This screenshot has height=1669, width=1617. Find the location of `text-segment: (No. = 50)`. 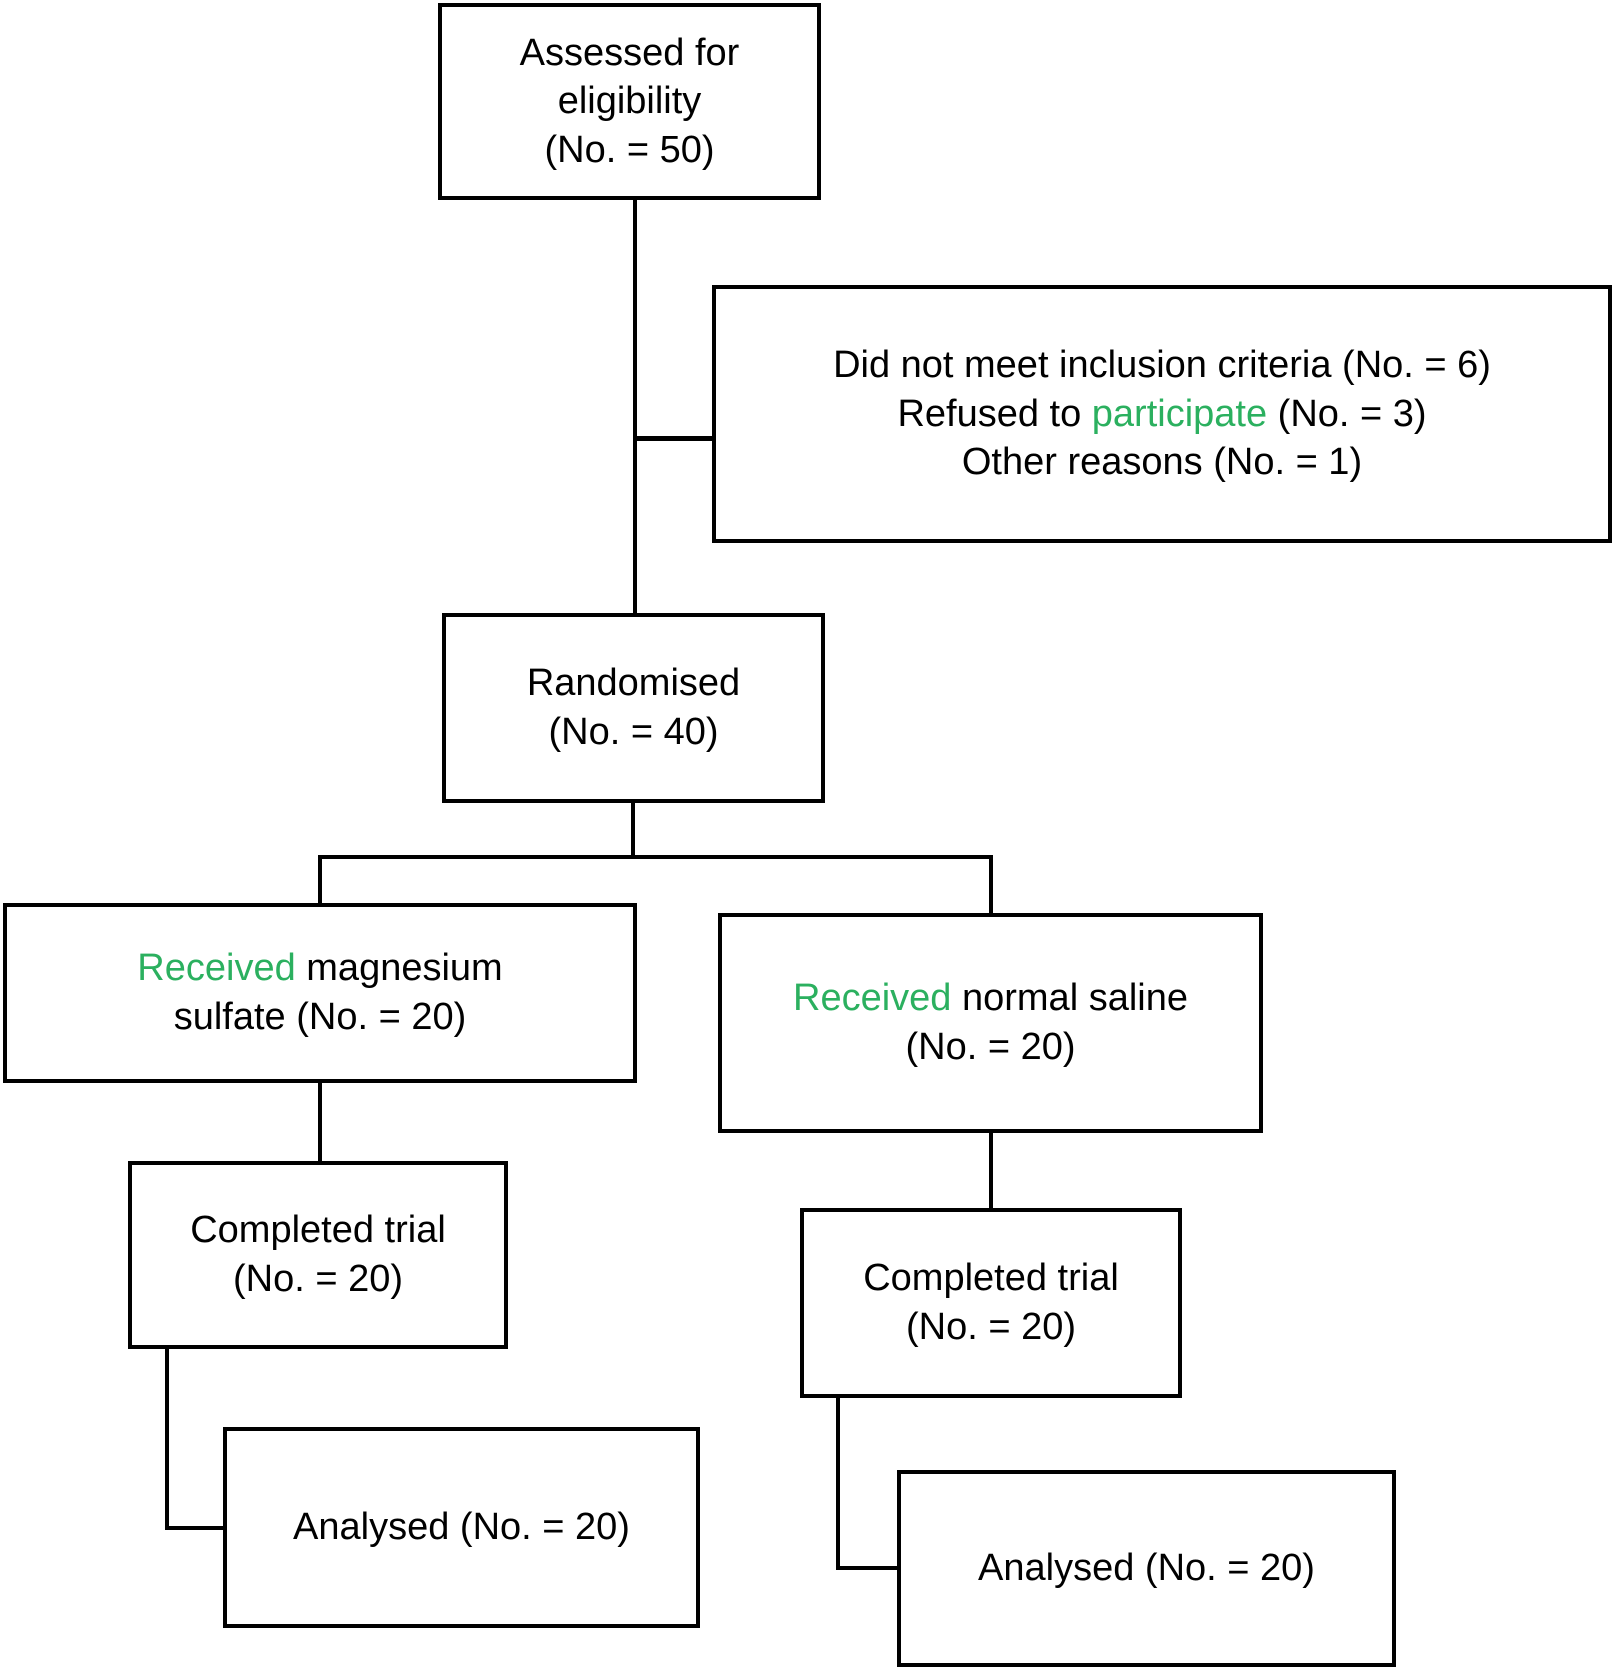

text-segment: (No. = 50) is located at coordinates (629, 149).